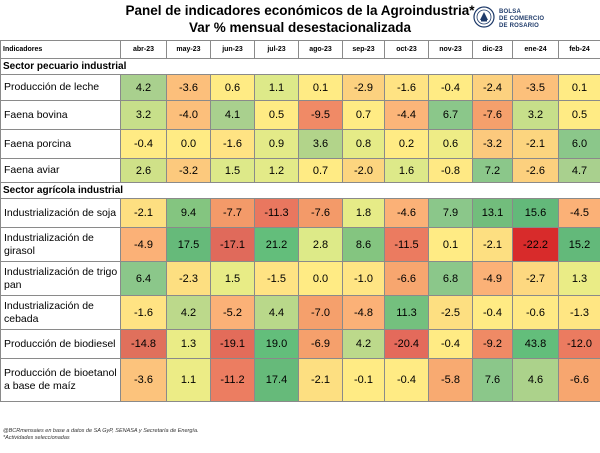 Image resolution: width=600 pixels, height=453 pixels. I want to click on value-cell: 2.6, so click(143, 170).